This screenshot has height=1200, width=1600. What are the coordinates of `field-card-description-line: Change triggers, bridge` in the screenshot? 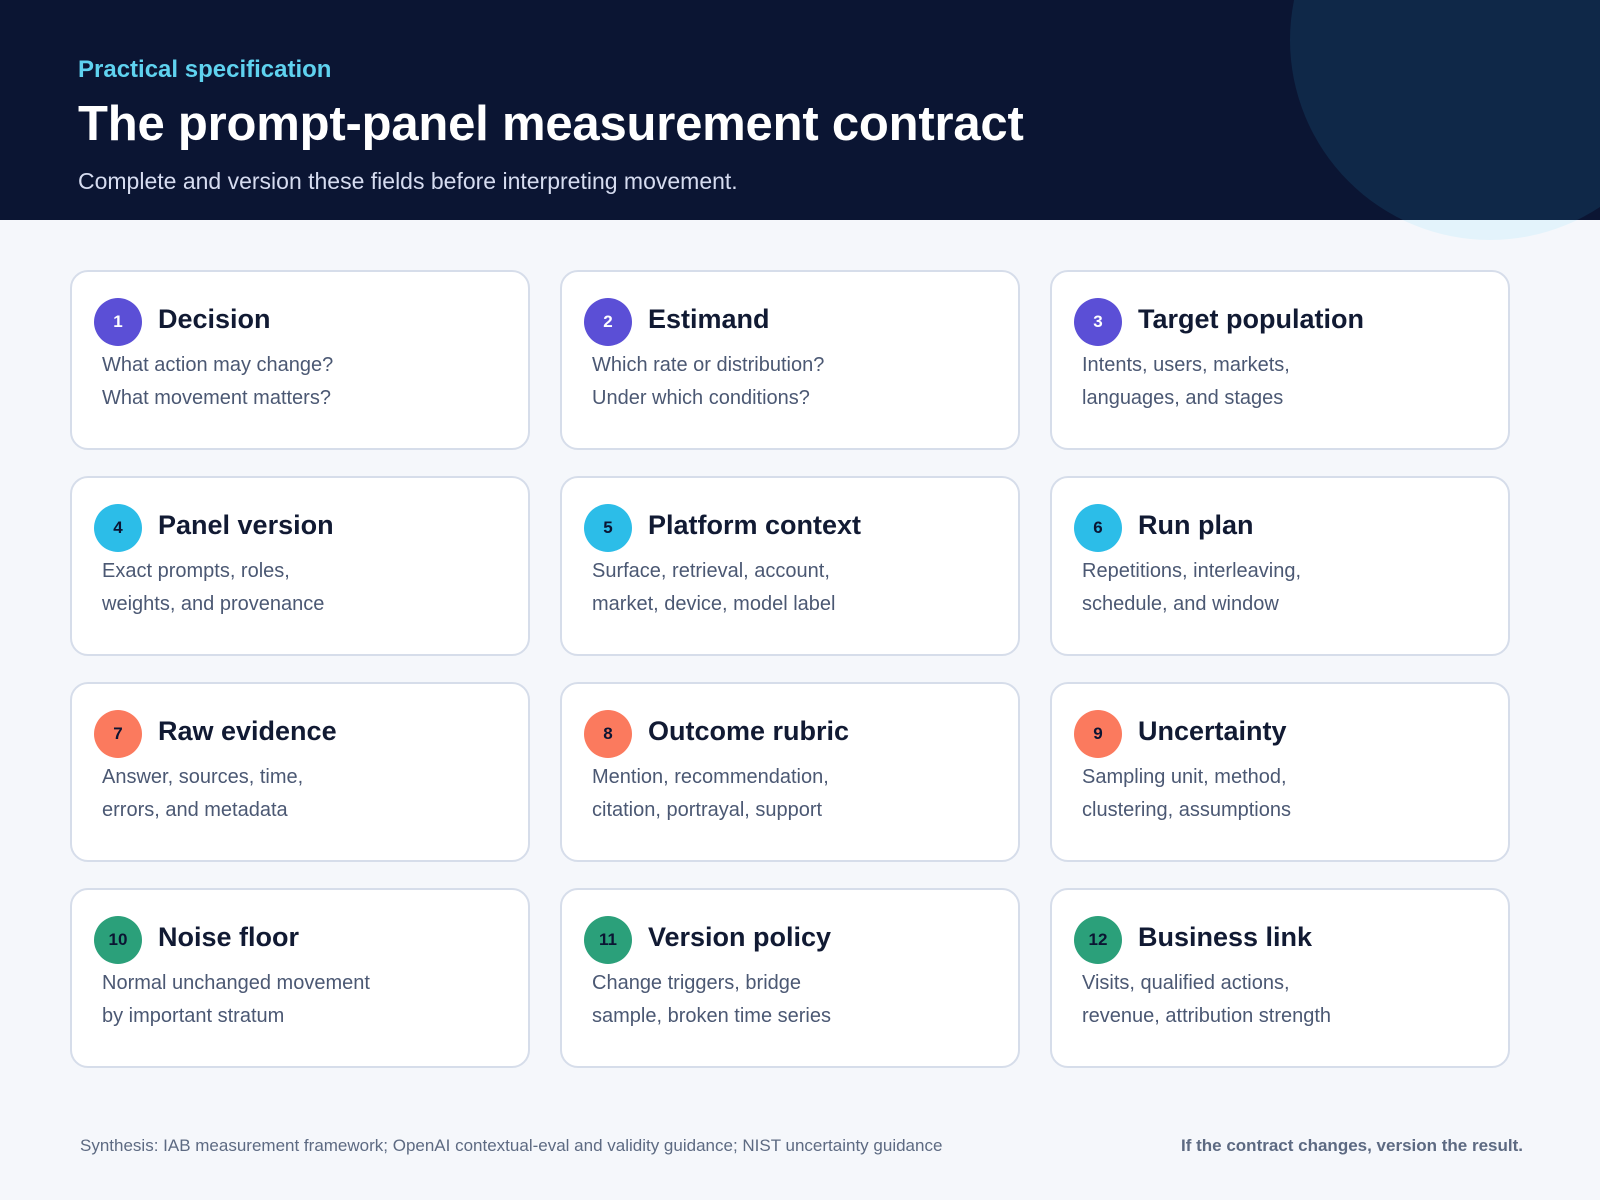 It's located at (697, 983).